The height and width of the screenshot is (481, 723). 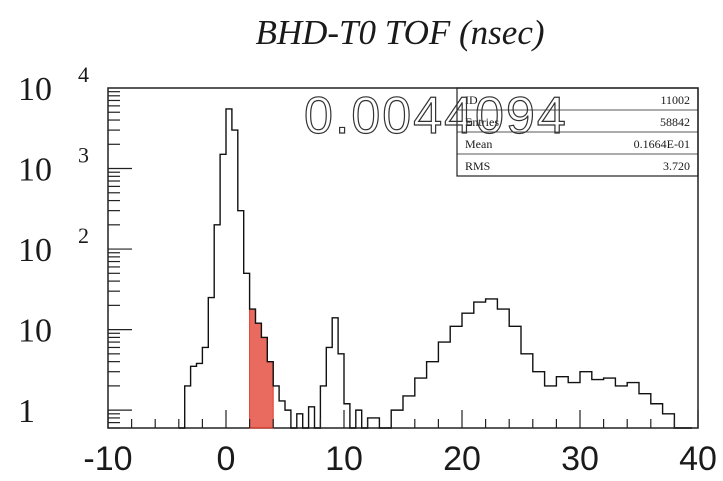 I want to click on chart-title: BHD-T0 TOF (nsec), so click(x=399, y=32).